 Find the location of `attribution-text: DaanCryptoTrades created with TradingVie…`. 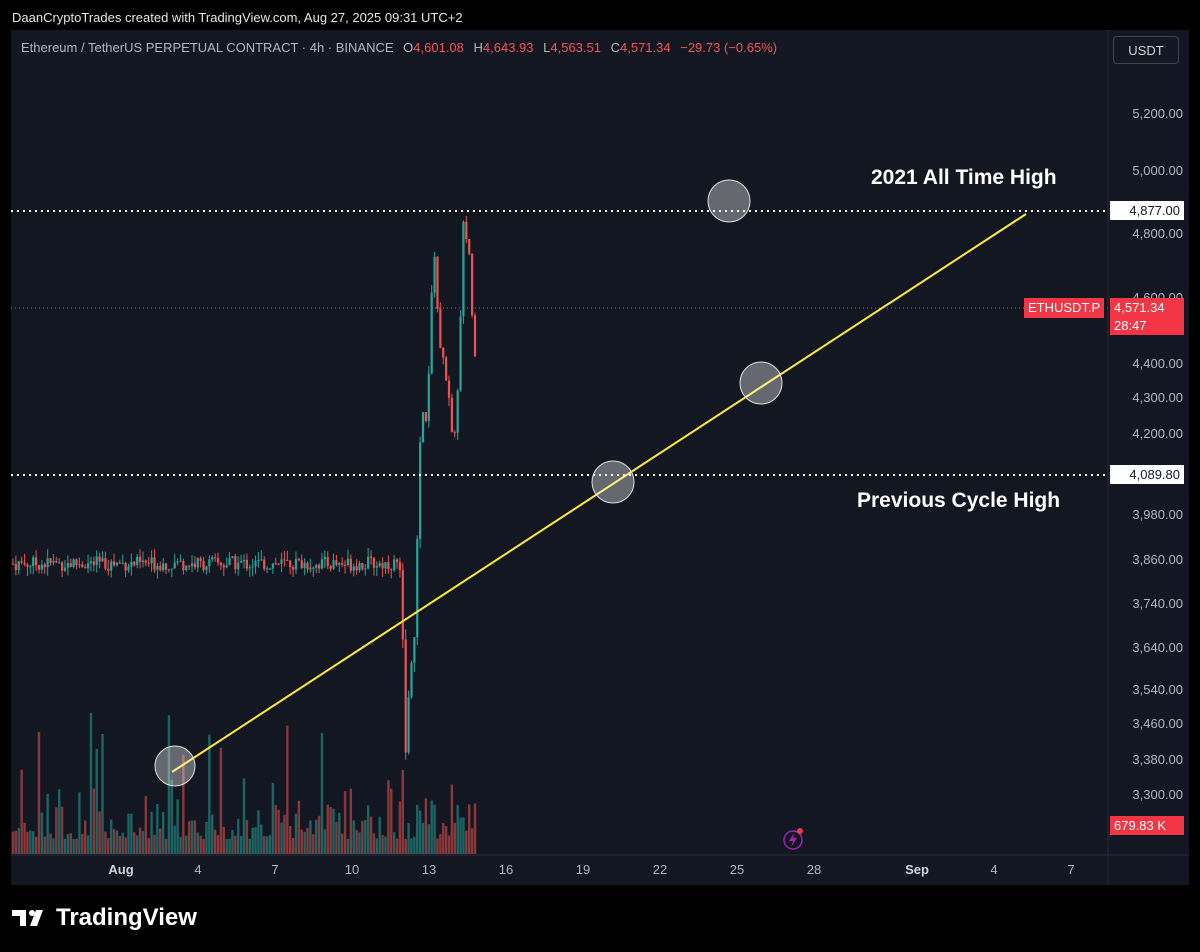

attribution-text: DaanCryptoTrades created with TradingVie… is located at coordinates (237, 17).